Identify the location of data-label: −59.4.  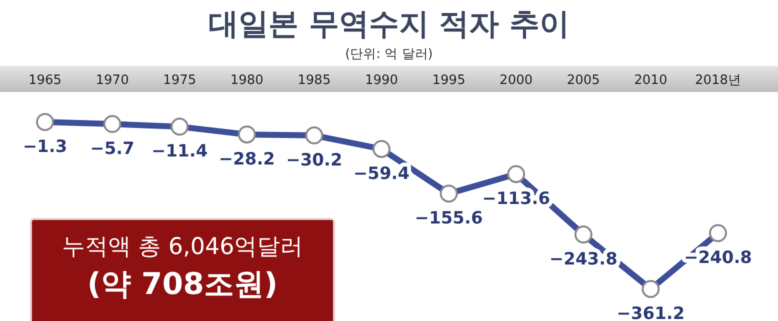
(381, 174).